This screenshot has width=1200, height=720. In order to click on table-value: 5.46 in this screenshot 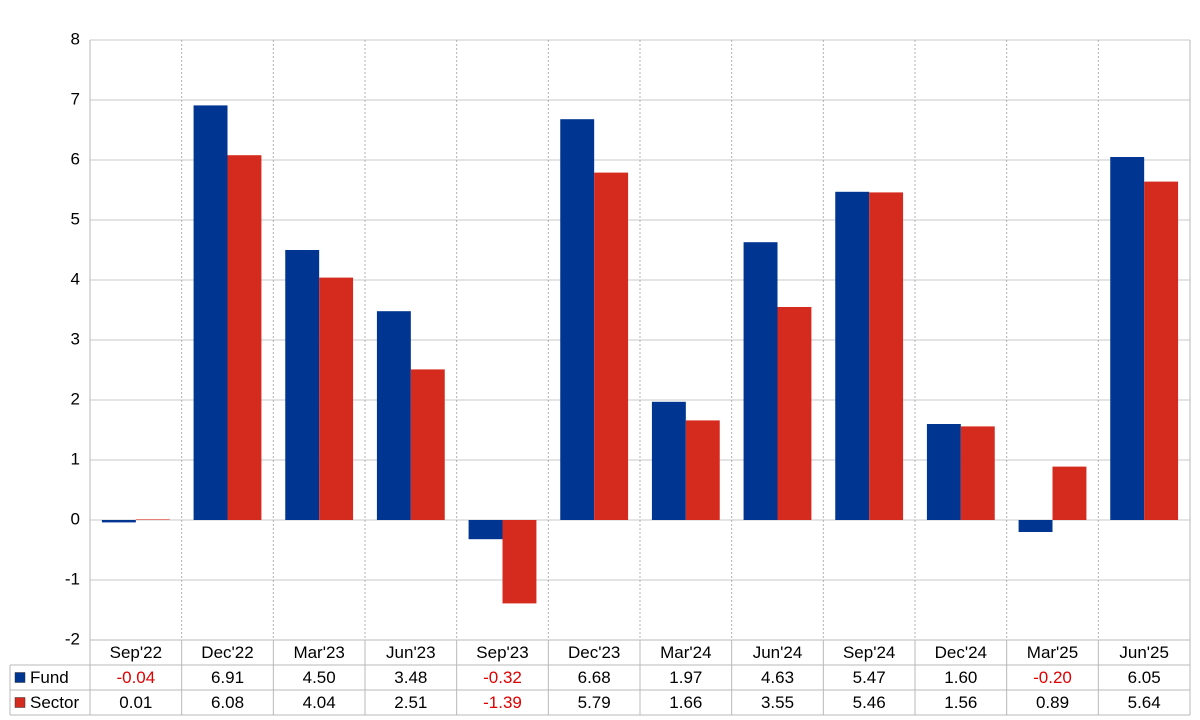, I will do `click(869, 702)`.